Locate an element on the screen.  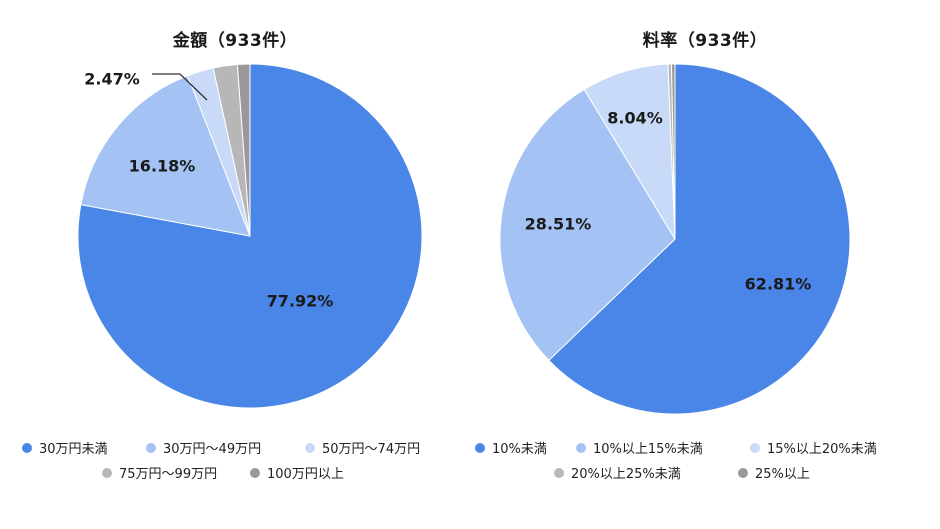
legend-label: 20%以上25%未満 is located at coordinates (626, 474).